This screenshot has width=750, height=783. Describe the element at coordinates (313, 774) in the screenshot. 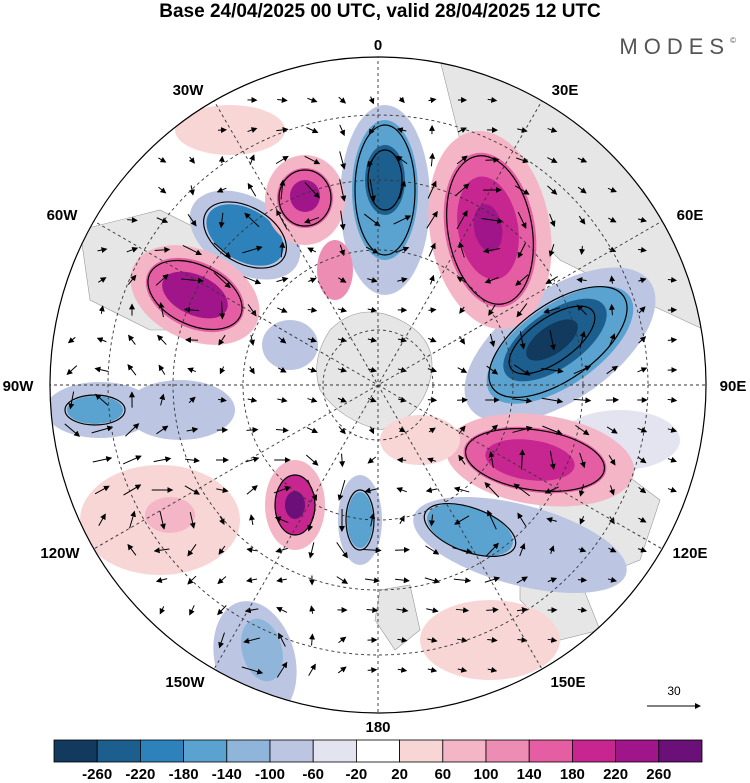

I see `colorbar-tick-label: -60` at that location.